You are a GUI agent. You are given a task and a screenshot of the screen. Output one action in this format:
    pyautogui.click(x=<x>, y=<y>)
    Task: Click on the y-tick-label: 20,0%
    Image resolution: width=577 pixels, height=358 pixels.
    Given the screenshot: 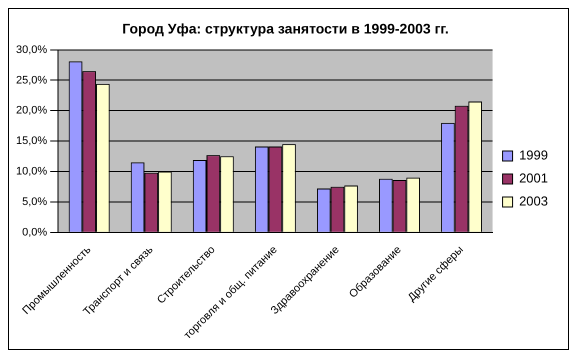 What is the action you would take?
    pyautogui.click(x=32, y=110)
    